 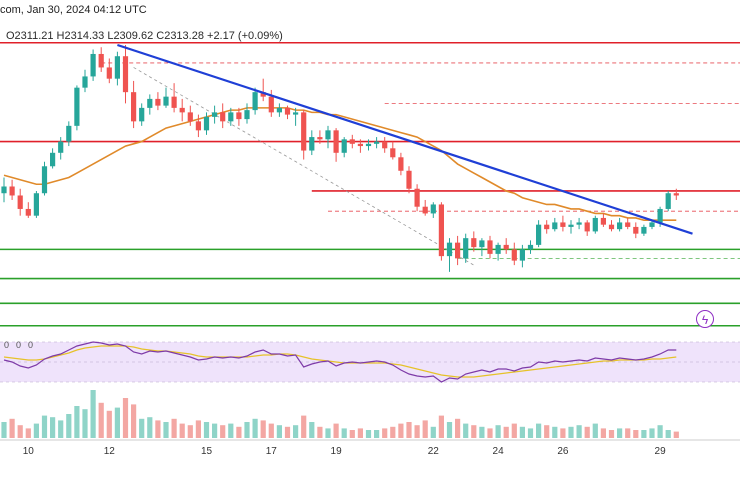 I want to click on lightning-icon: ϟ, so click(x=705, y=319).